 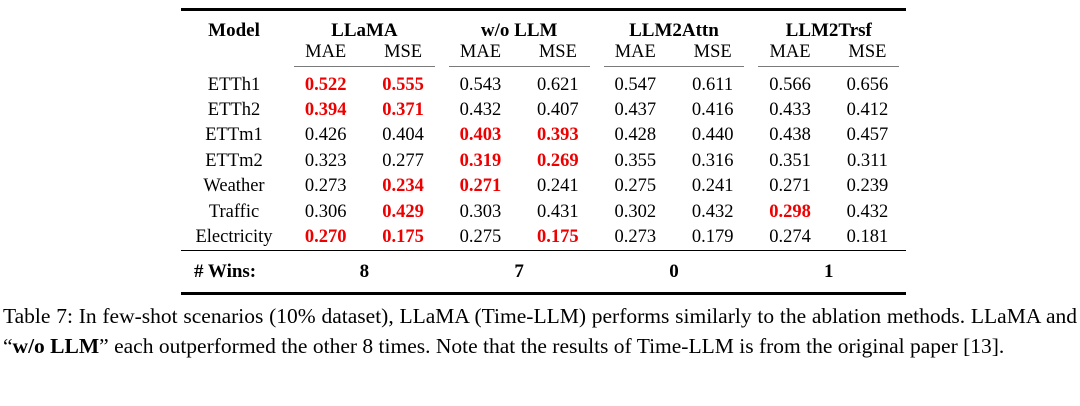 I want to click on metric-value: 0.394, so click(x=325, y=109).